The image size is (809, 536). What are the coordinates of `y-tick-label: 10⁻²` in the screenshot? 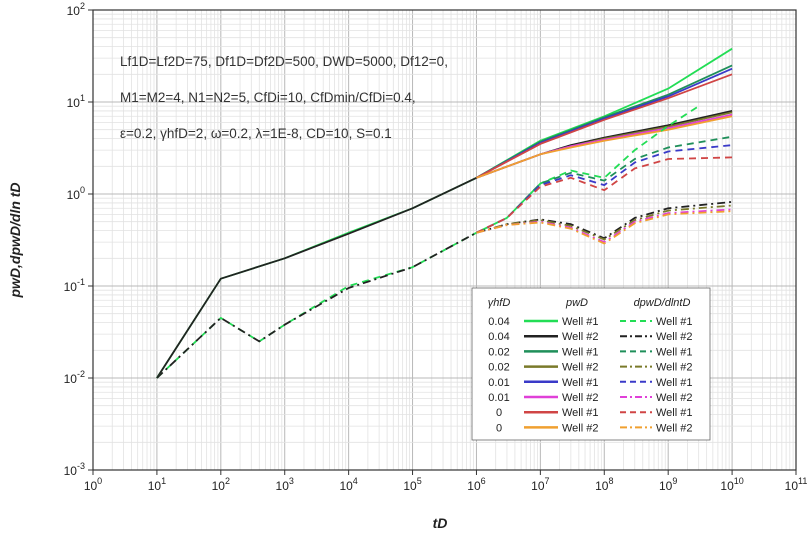 It's located at (74, 377).